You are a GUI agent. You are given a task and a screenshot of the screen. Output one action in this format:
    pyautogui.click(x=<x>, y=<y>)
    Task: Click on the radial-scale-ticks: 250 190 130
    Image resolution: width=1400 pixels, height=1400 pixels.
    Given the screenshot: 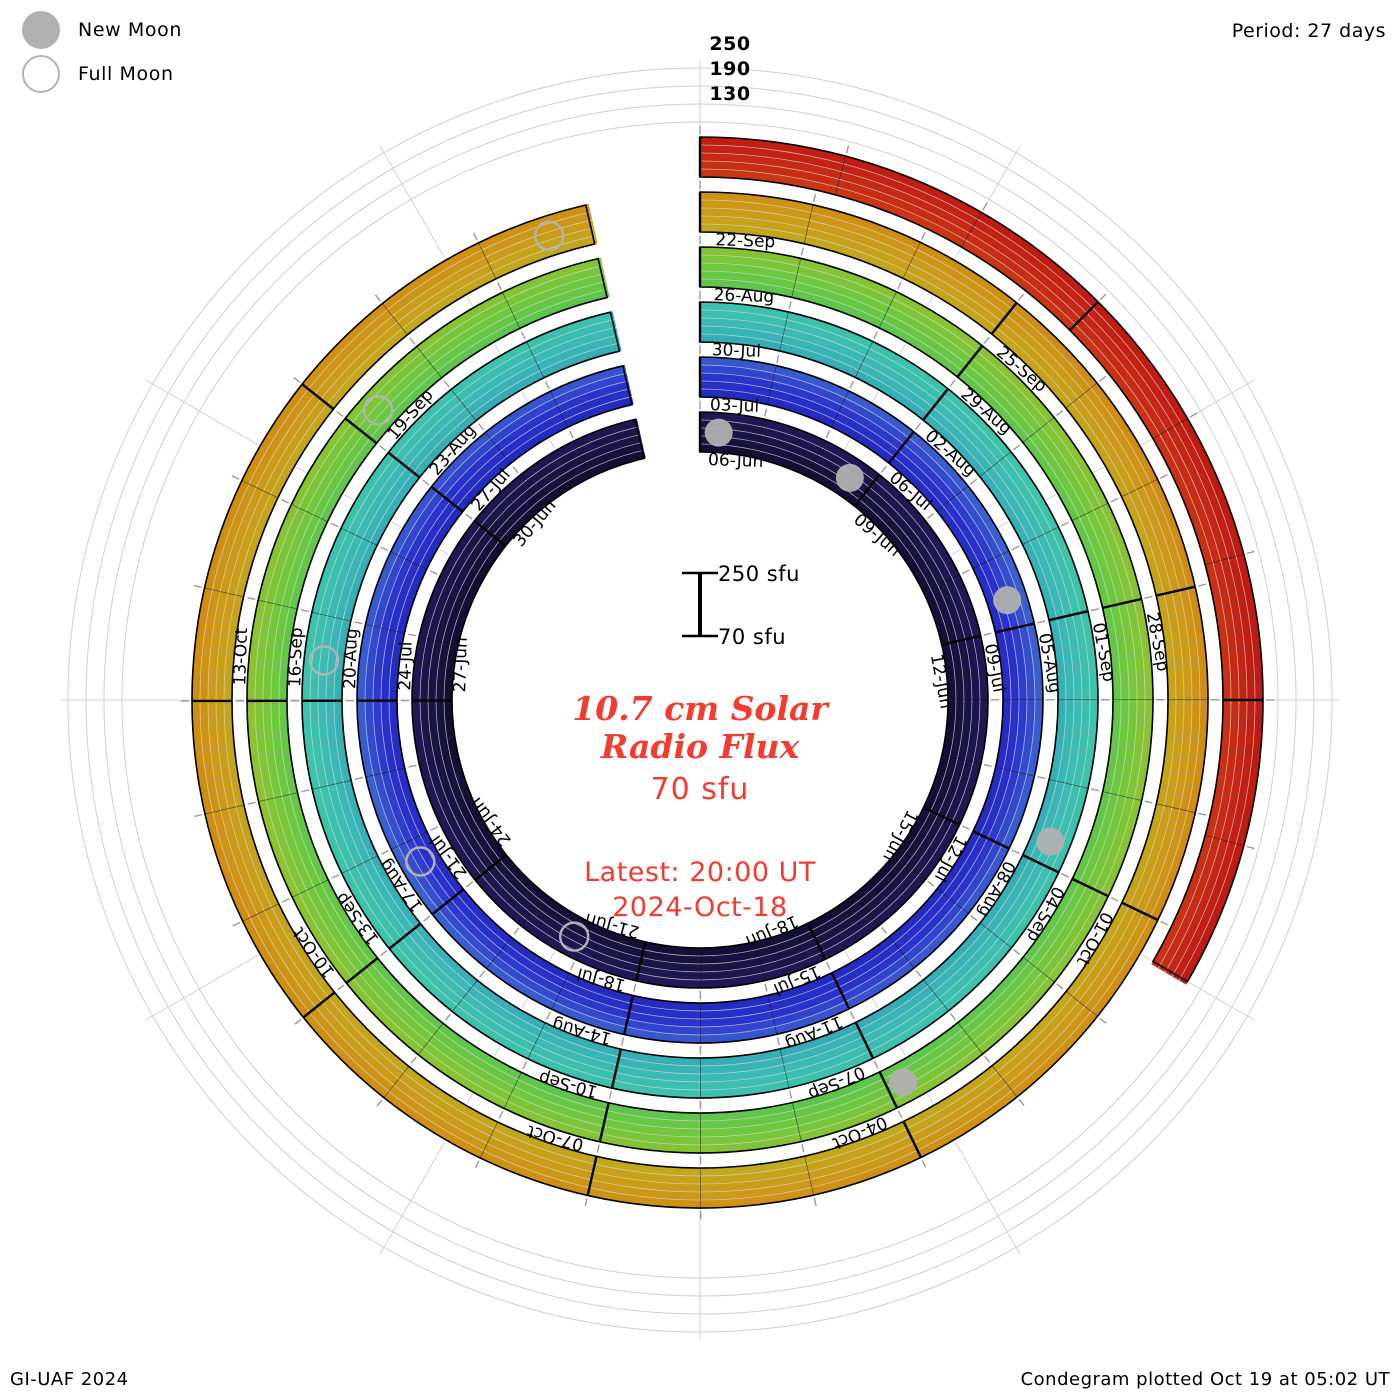 What is the action you would take?
    pyautogui.click(x=730, y=69)
    